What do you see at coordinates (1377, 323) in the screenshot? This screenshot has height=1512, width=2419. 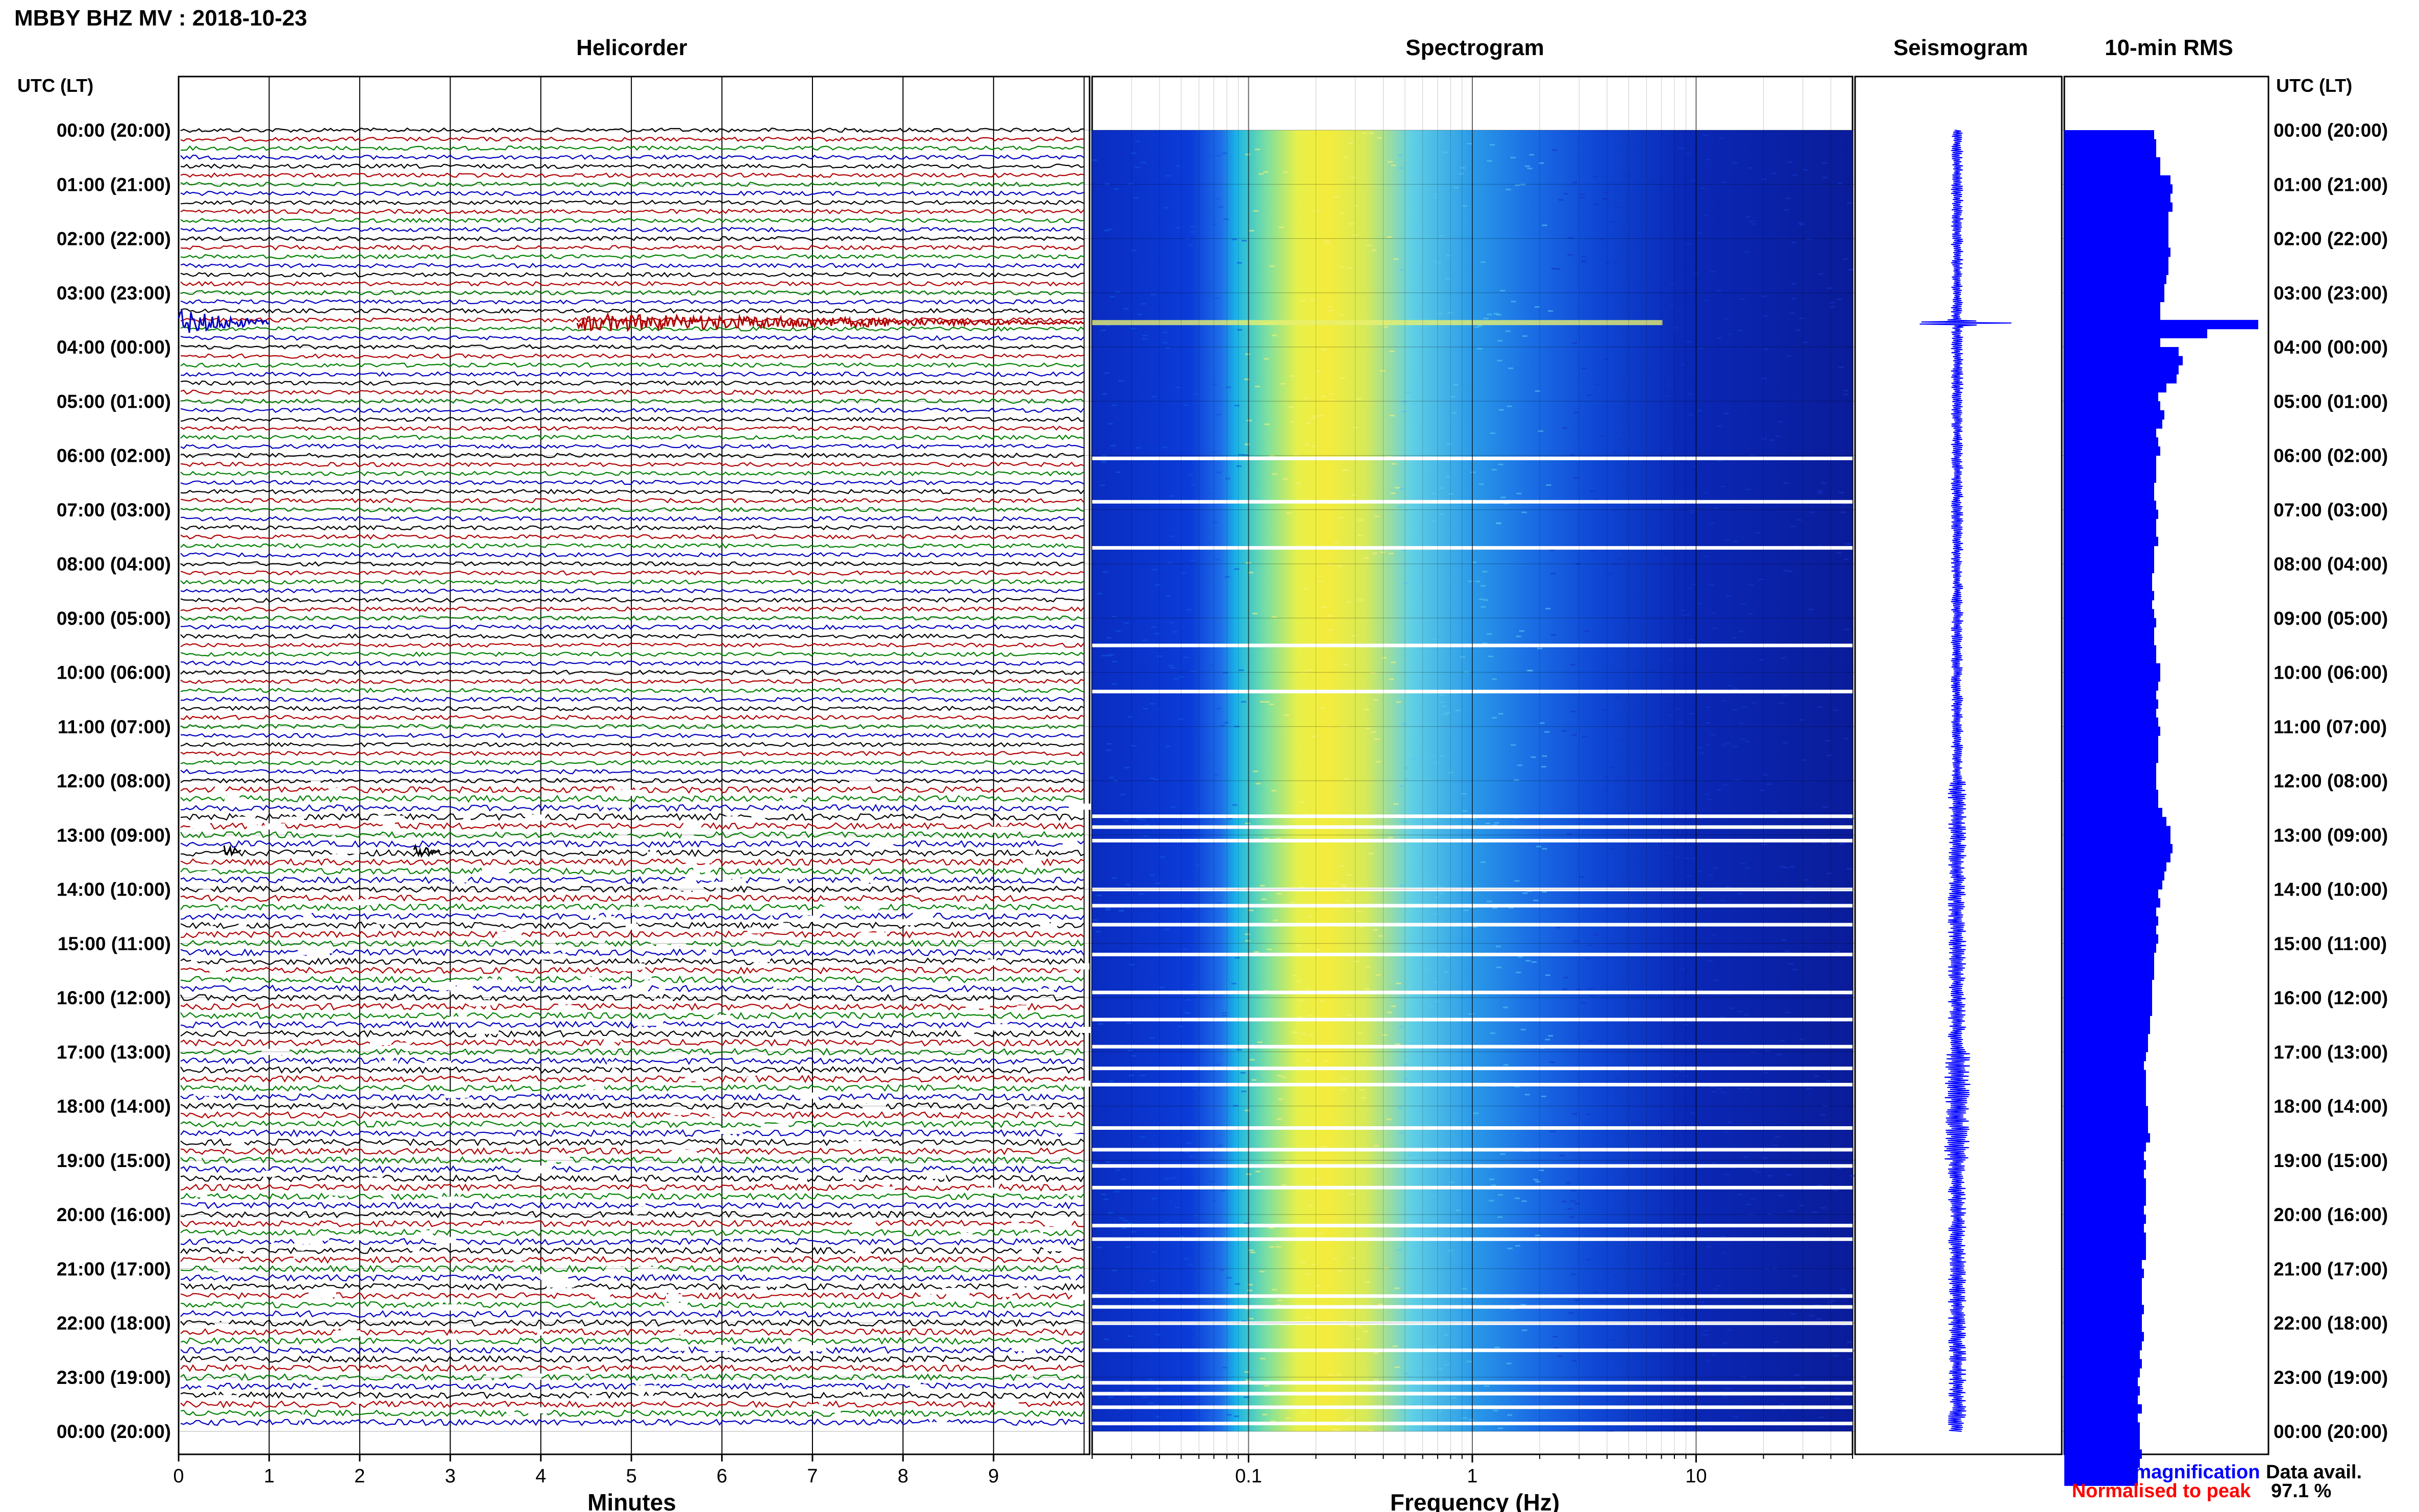 I see `spectrogram-event` at bounding box center [1377, 323].